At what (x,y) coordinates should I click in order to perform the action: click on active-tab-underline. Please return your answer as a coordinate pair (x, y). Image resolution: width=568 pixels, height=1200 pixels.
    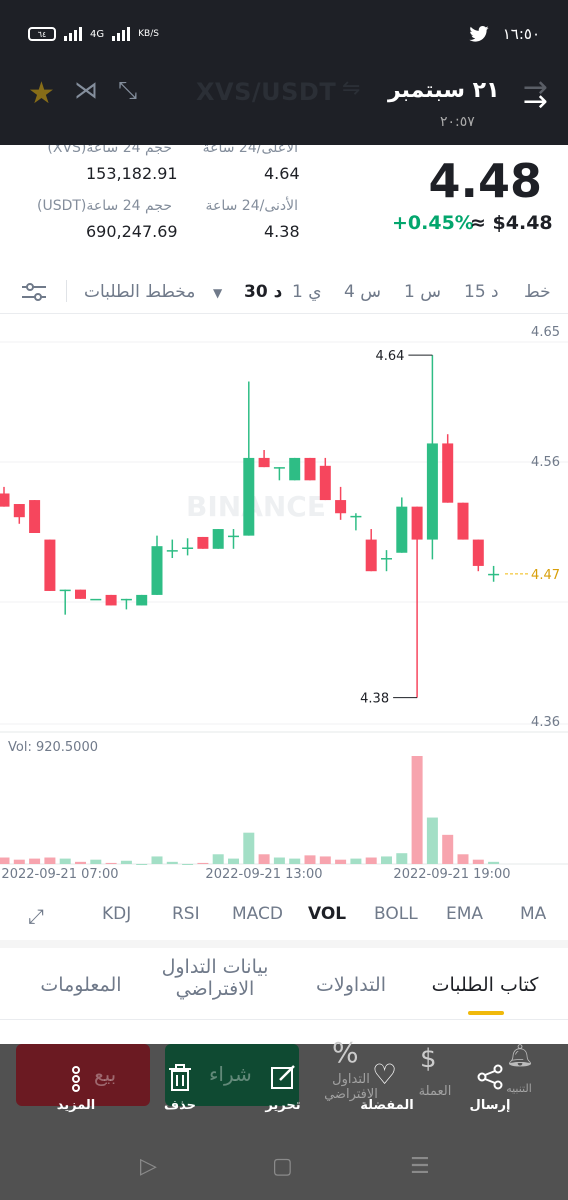
    Looking at the image, I should click on (486, 1013).